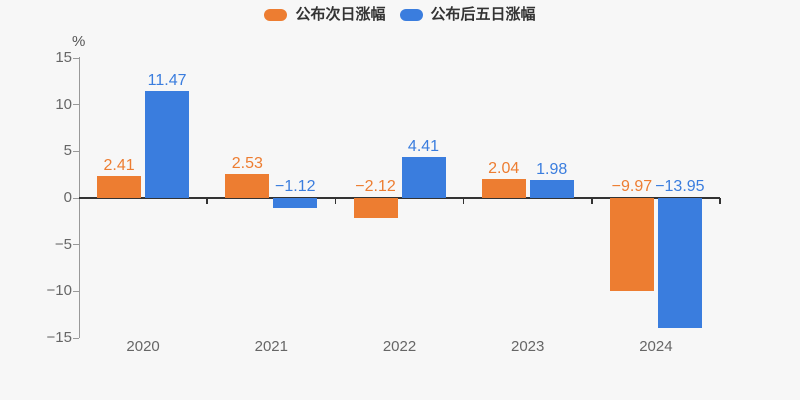 Image resolution: width=800 pixels, height=400 pixels. I want to click on value-label-2022-series1: 4.41, so click(423, 146).